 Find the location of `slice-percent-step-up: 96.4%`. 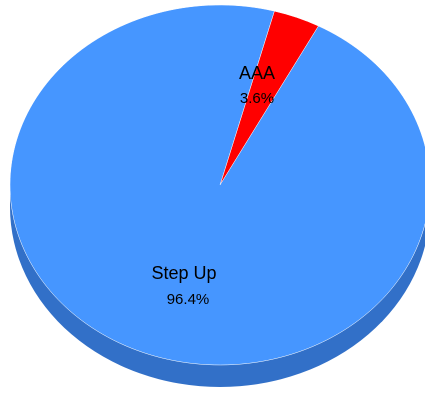

slice-percent-step-up: 96.4% is located at coordinates (188, 299).